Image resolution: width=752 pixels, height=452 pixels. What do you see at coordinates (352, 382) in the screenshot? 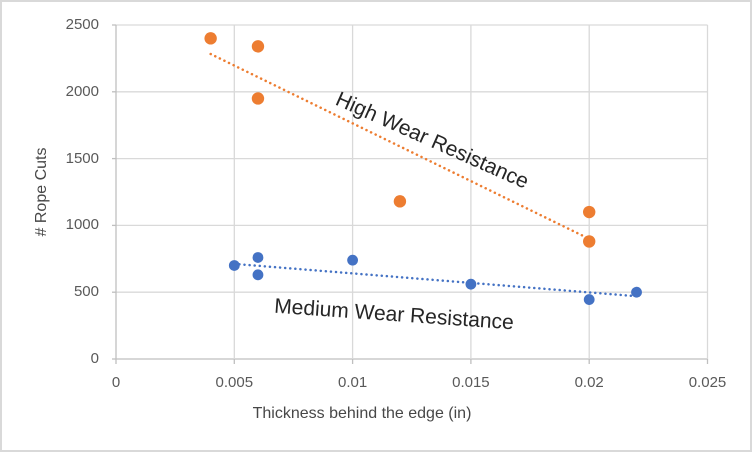
I see `x-tick-label: 0.01` at bounding box center [352, 382].